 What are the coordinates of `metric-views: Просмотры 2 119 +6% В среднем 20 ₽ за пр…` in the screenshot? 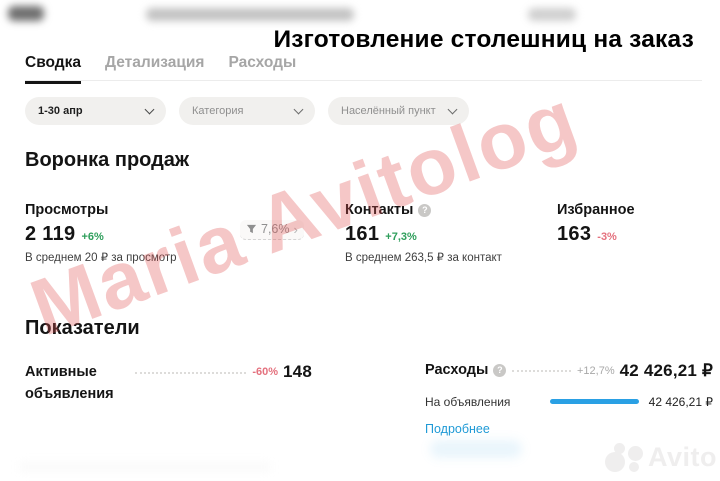 It's located at (132, 233).